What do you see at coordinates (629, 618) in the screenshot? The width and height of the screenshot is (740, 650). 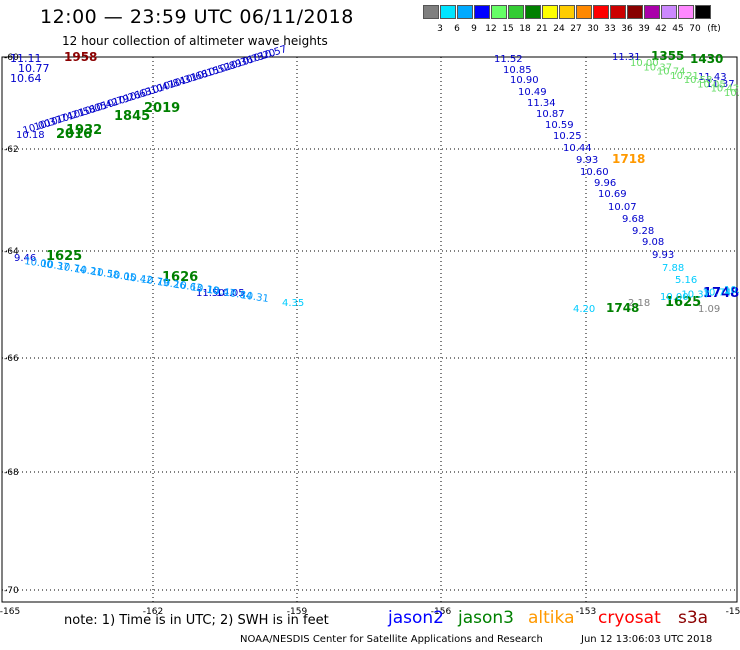 I see `satellite-name: cryosat` at bounding box center [629, 618].